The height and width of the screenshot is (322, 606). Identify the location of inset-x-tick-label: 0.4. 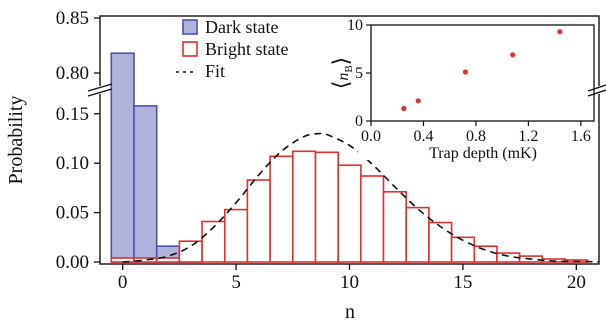
(423, 136).